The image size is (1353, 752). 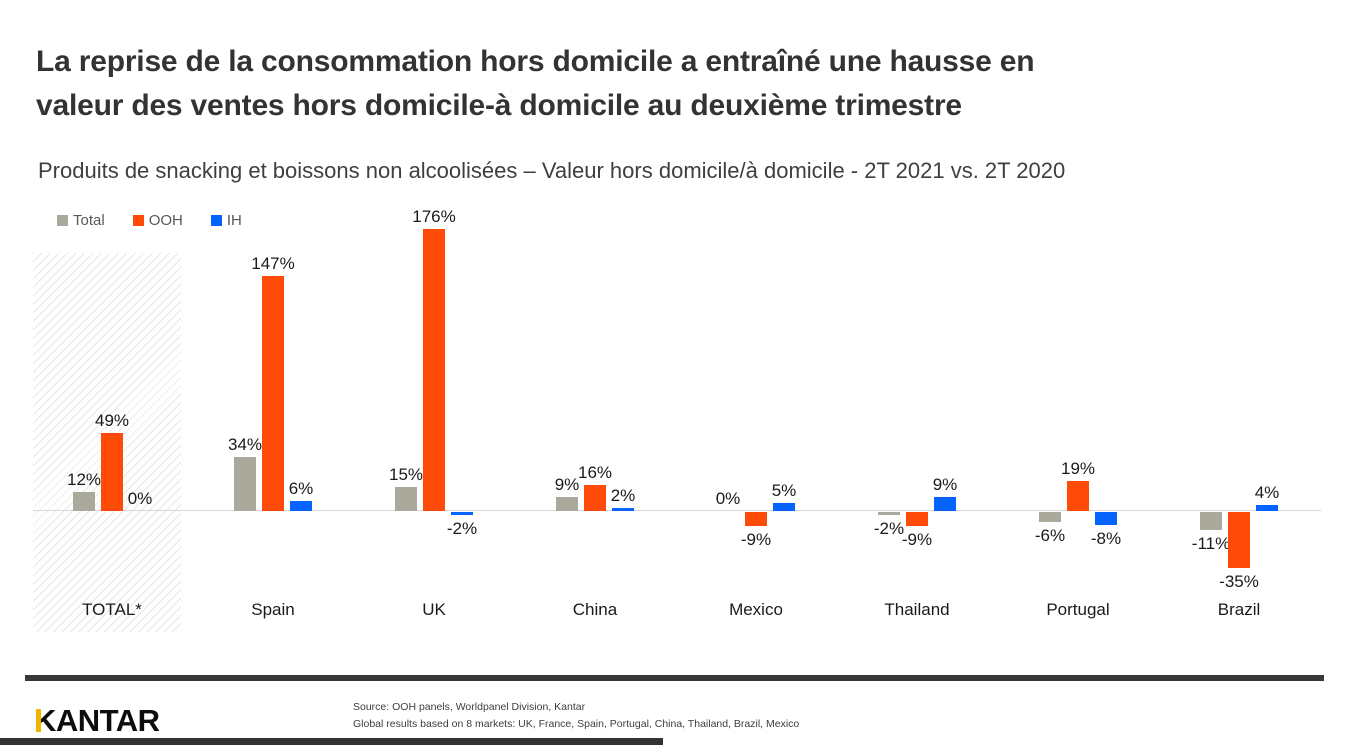 I want to click on bar-ooh-portugal, so click(x=1078, y=496).